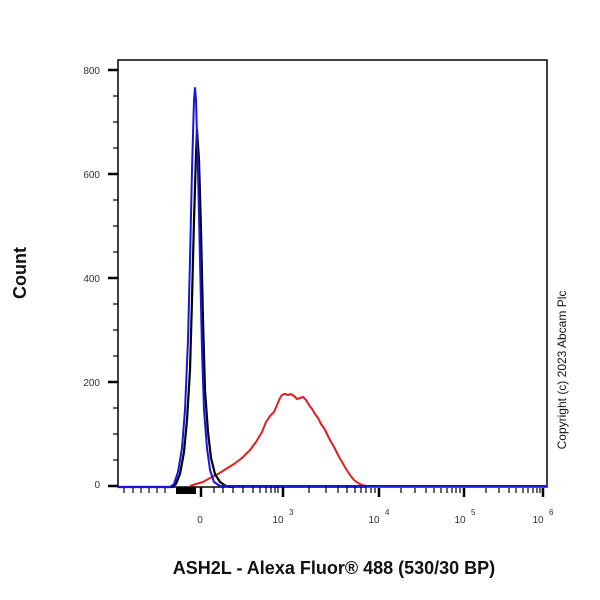 This screenshot has width=600, height=600. What do you see at coordinates (91, 175) in the screenshot?
I see `y-tick-600: 600` at bounding box center [91, 175].